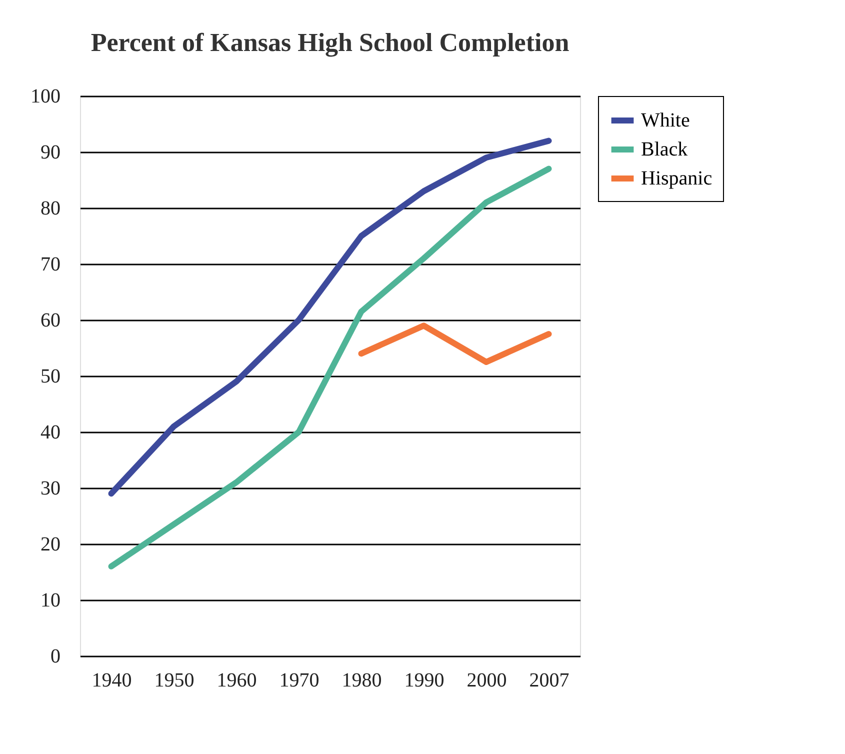  Describe the element at coordinates (50, 545) in the screenshot. I see `y-tick-label: 20` at that location.